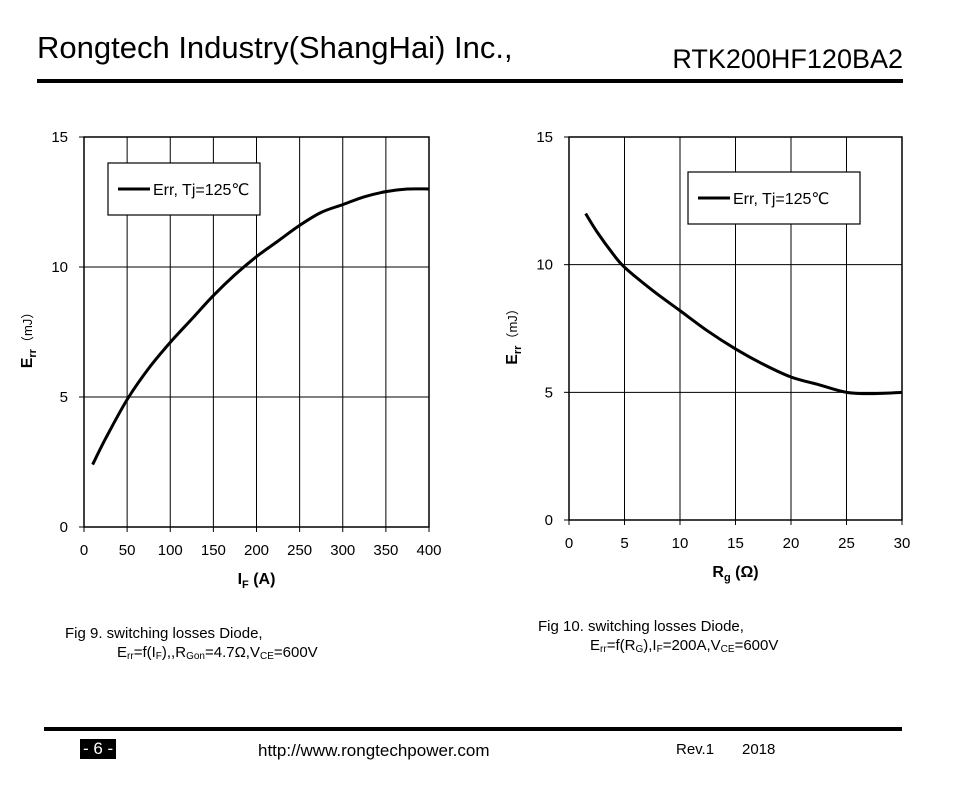 The image size is (960, 802). What do you see at coordinates (98, 749) in the screenshot?
I see `page-number: - 6 -` at bounding box center [98, 749].